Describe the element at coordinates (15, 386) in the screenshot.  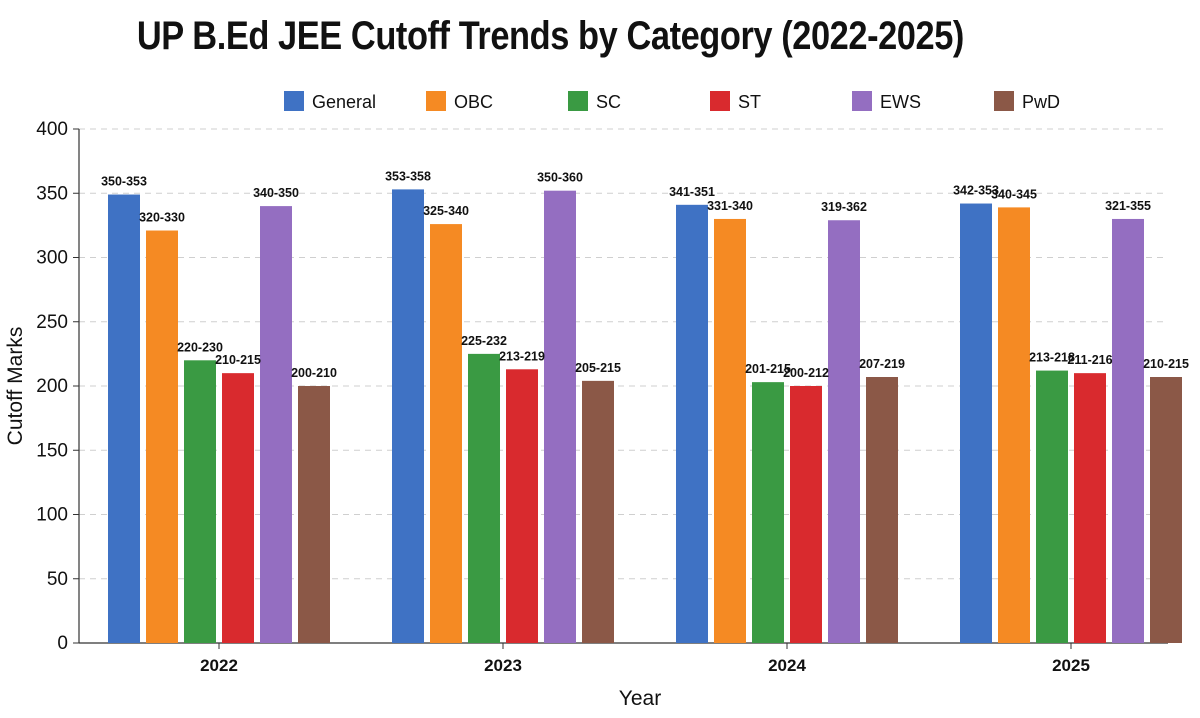
I see `y-axis-title: Cutoff Marks` at that location.